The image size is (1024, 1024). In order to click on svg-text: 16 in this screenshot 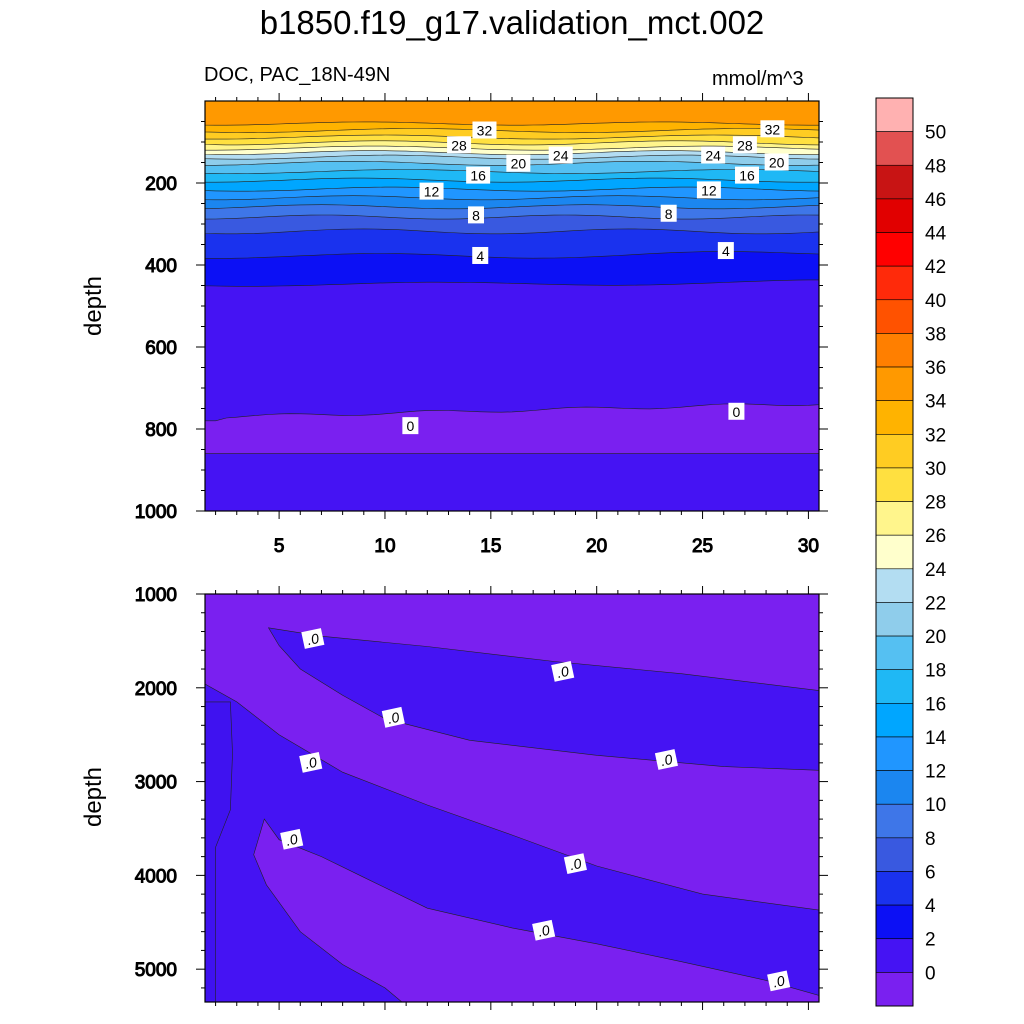, I will do `click(747, 176)`.